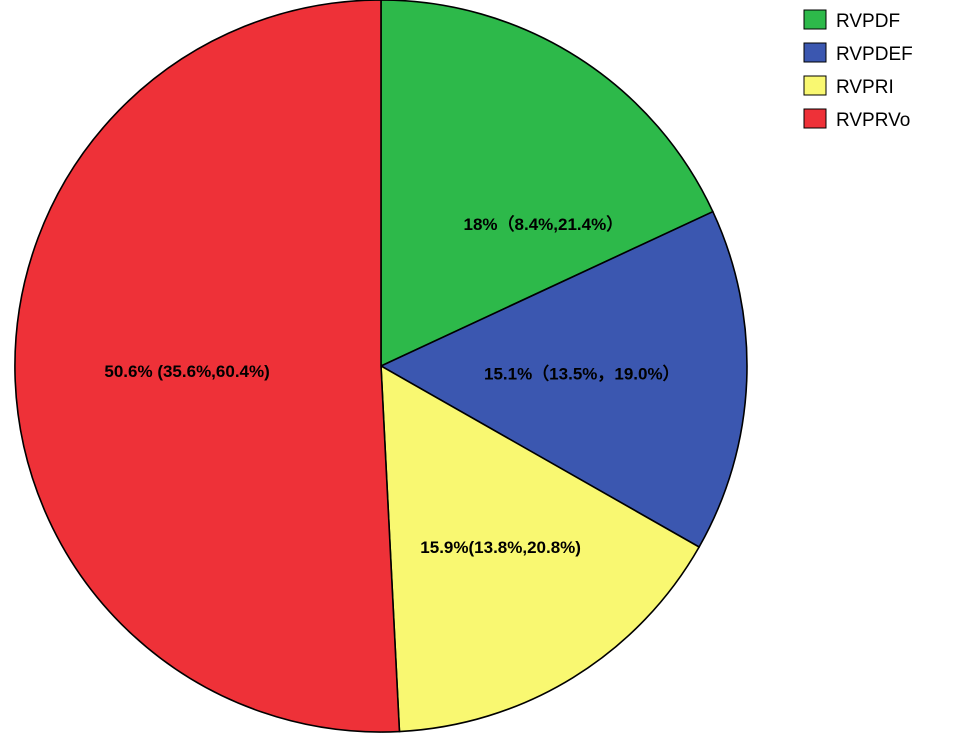 The image size is (957, 737). I want to click on legend-label-rvpdf: RVPDF, so click(868, 21).